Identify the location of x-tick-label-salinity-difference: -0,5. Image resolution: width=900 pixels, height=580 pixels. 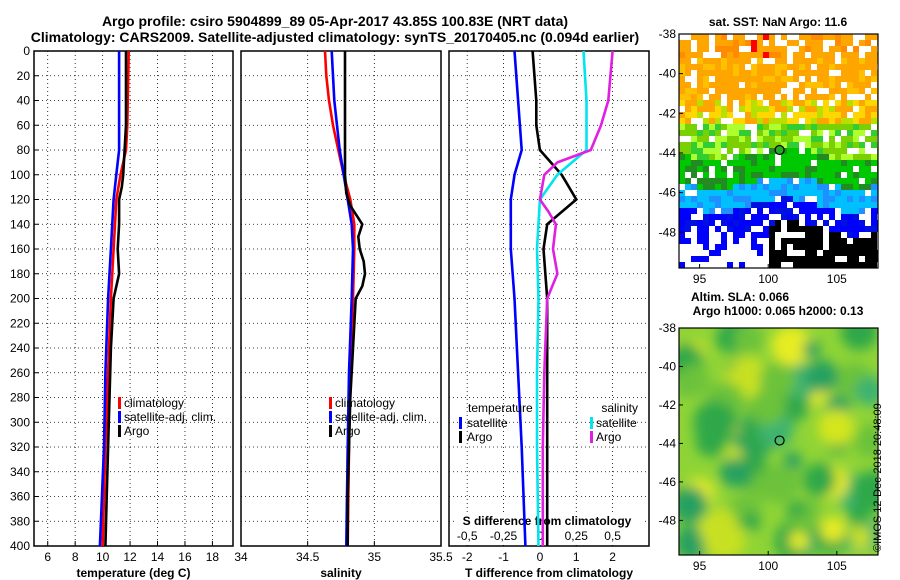
(467, 536).